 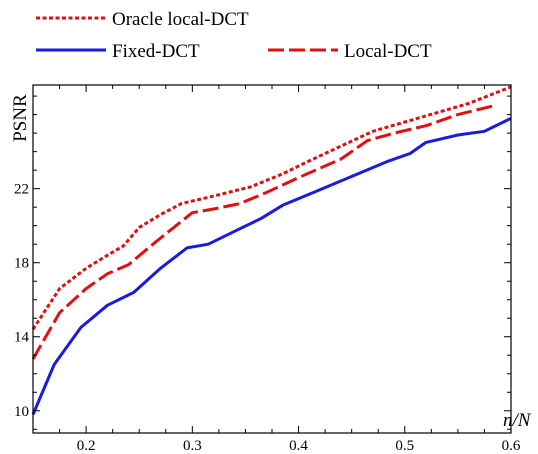 I want to click on y-tick-label: 10, so click(x=21, y=412).